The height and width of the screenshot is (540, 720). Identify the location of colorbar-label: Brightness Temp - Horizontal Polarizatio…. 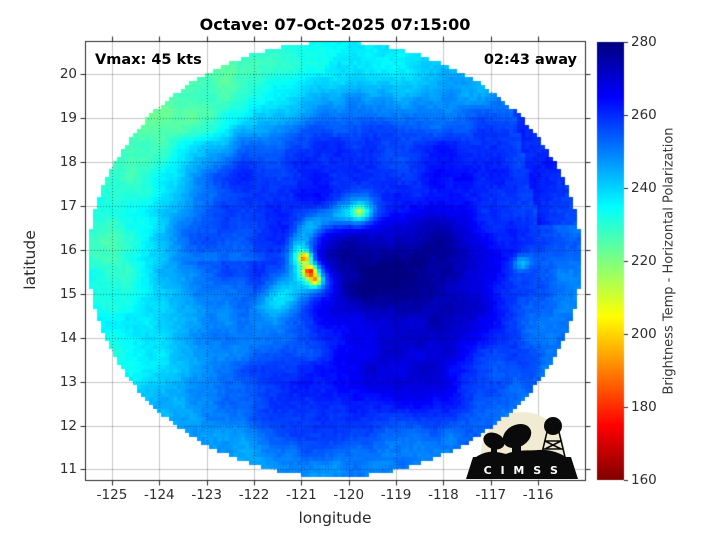
(669, 261).